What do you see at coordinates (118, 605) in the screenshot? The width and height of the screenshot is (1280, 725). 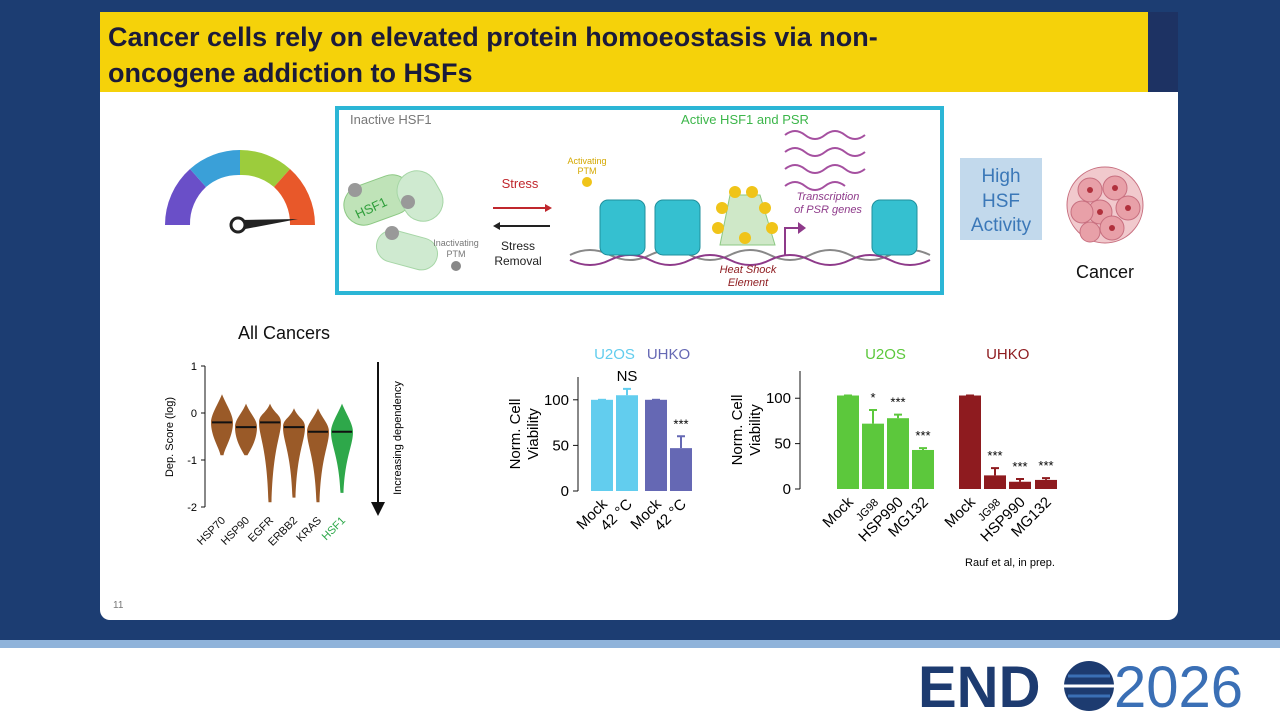 I see `slide-number: 11` at bounding box center [118, 605].